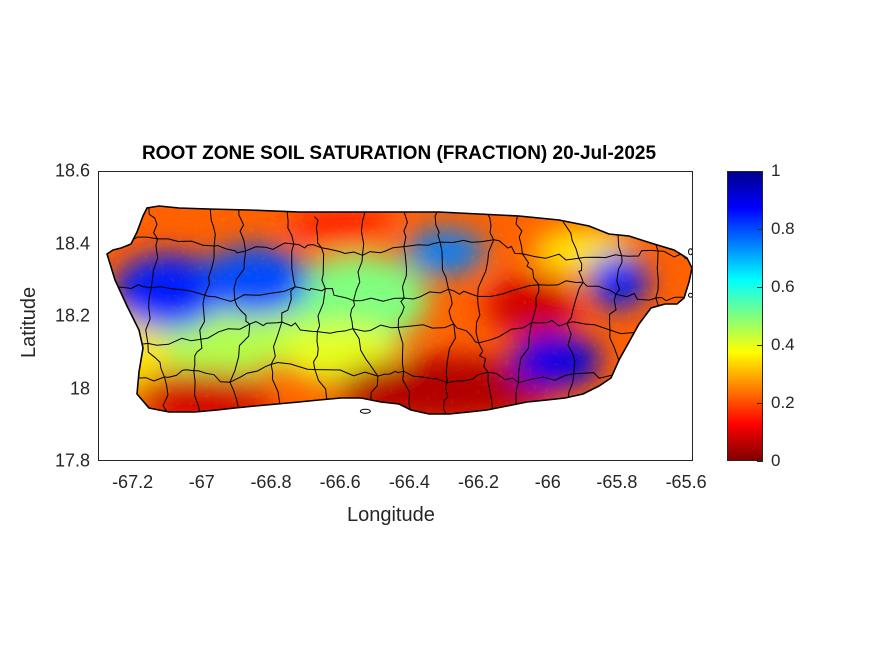 The width and height of the screenshot is (875, 656). I want to click on colorbar-tick-label: 0.4, so click(783, 344).